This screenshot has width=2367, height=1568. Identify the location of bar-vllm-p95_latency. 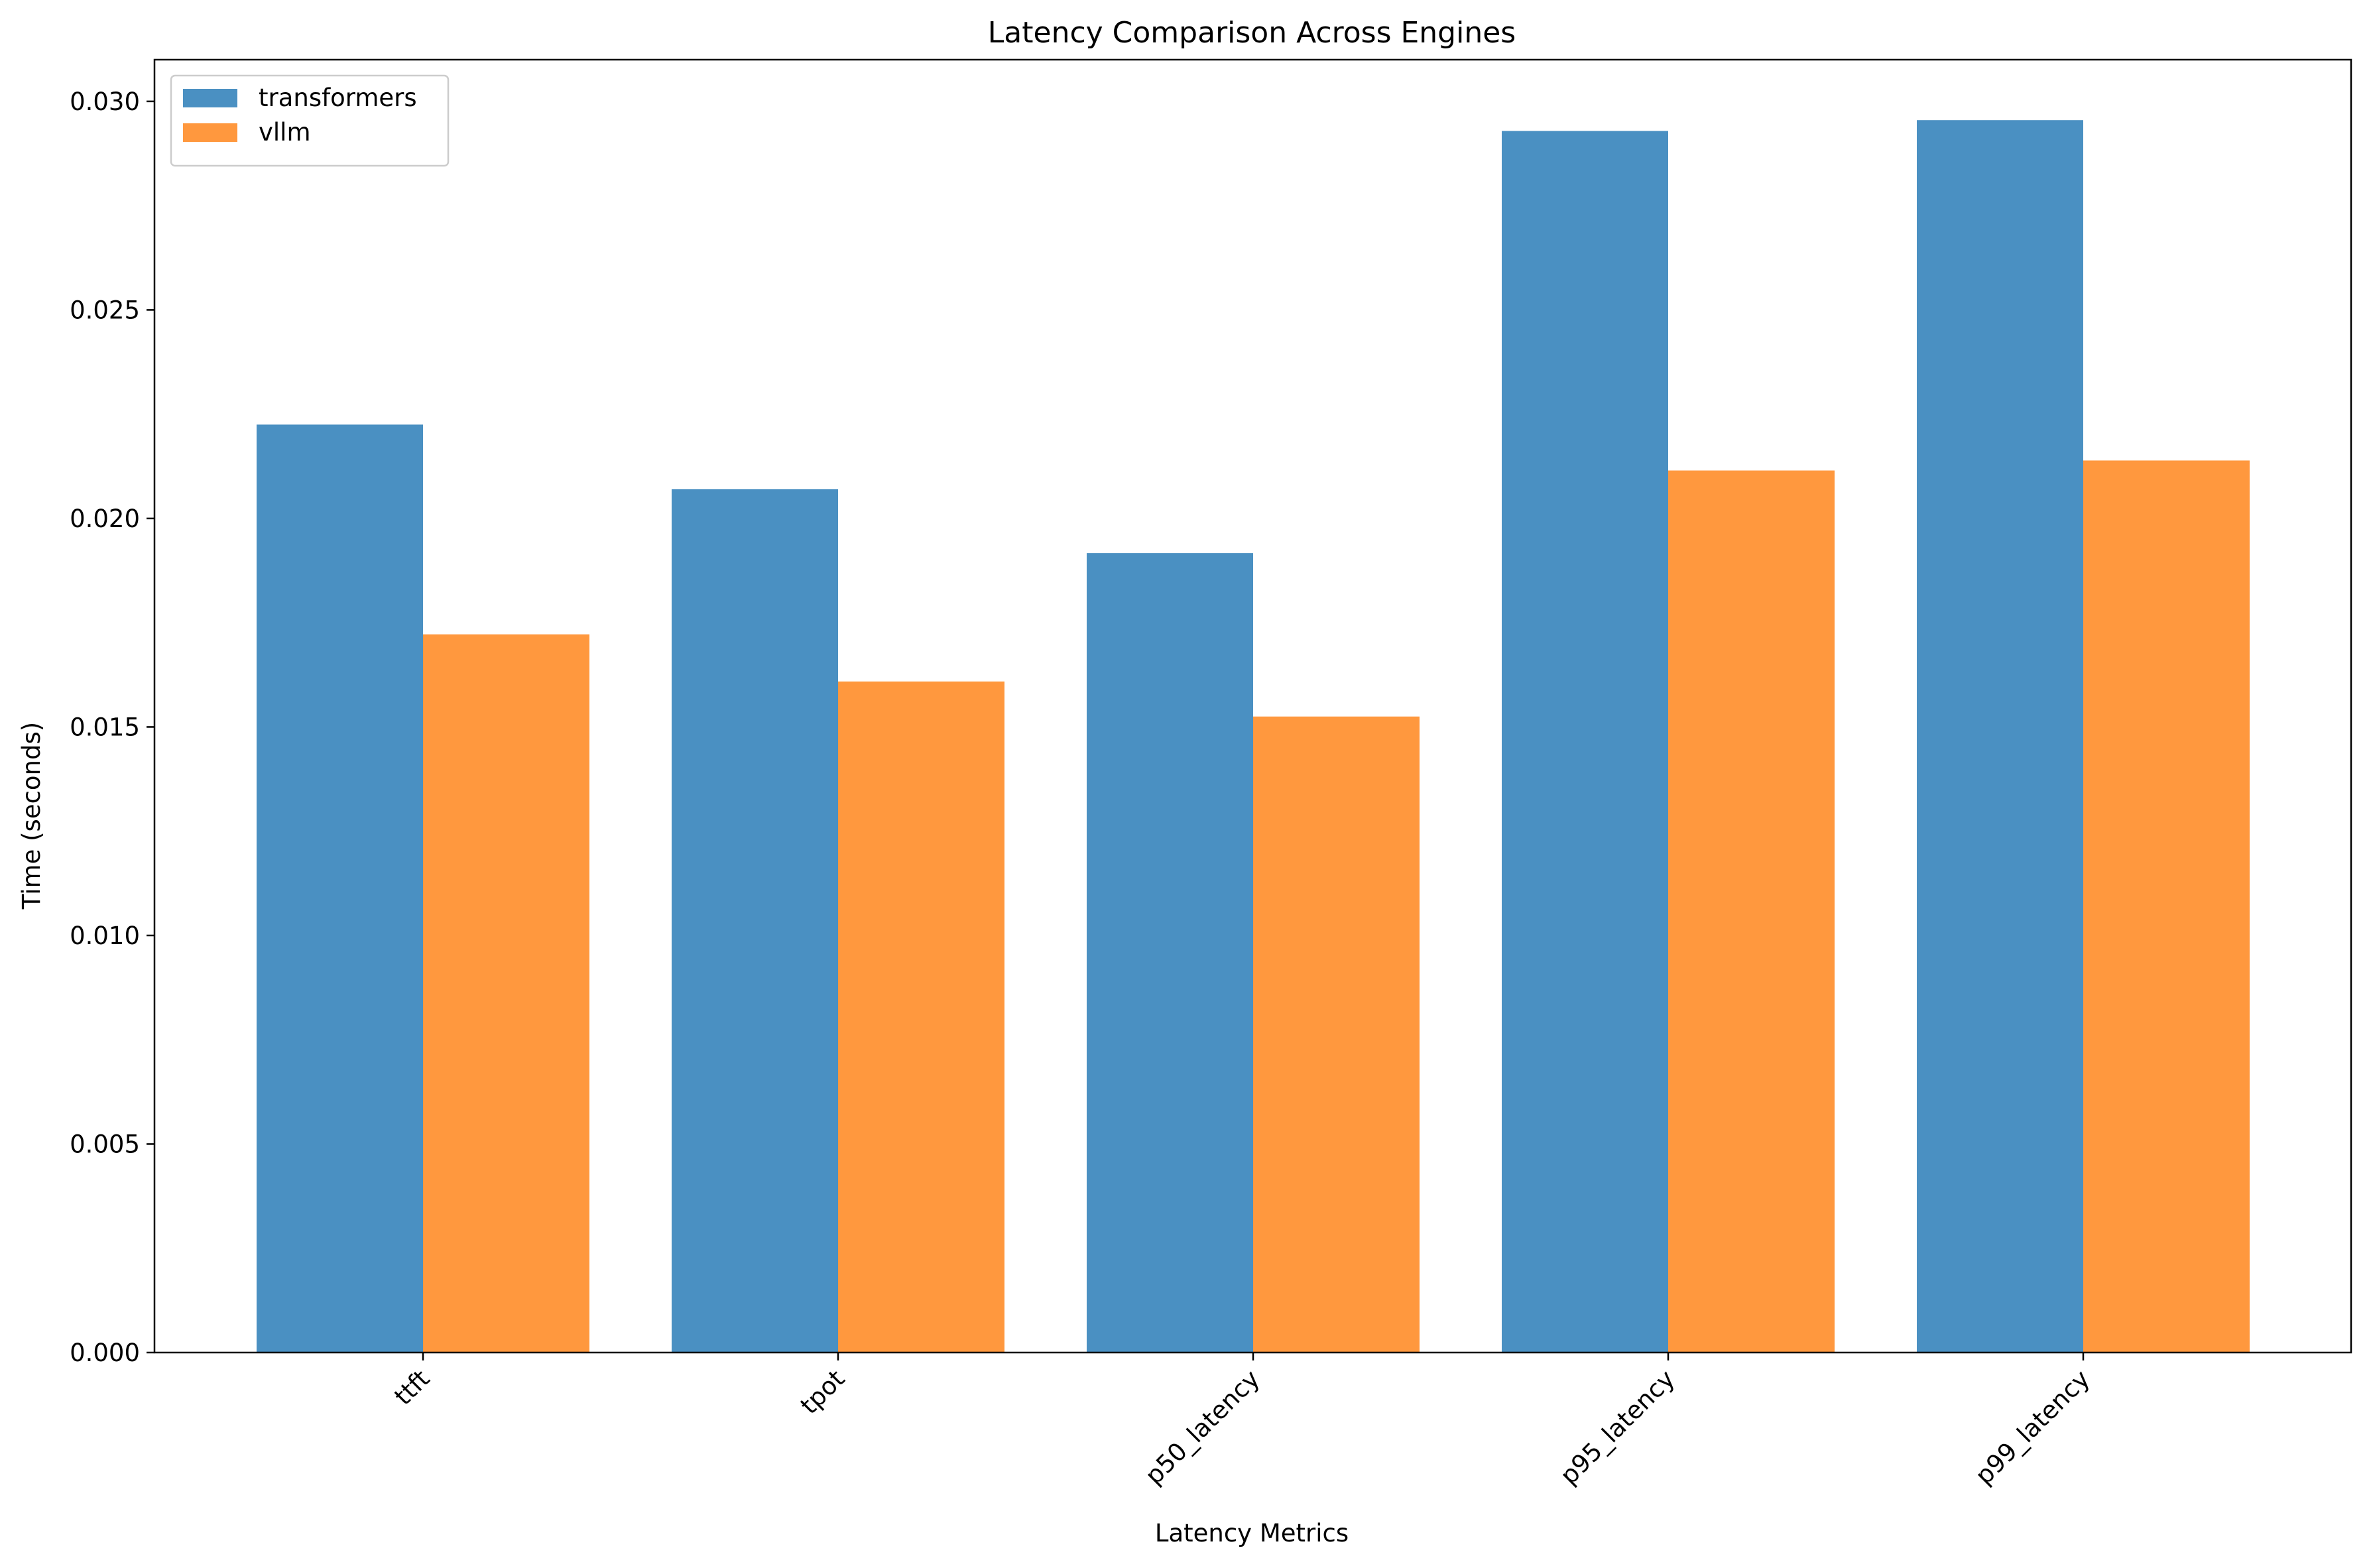
(1751, 911).